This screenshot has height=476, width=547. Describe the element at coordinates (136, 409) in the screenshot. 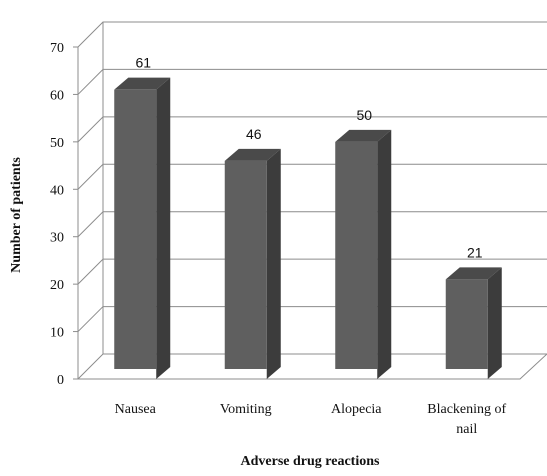

I see `x-category-label: Nausea` at that location.